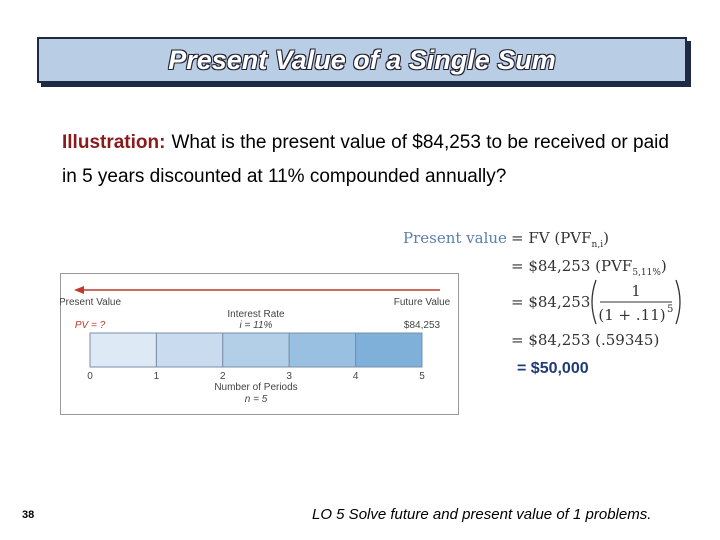  What do you see at coordinates (646, 273) in the screenshot?
I see `formula-sub: 5,11%` at bounding box center [646, 273].